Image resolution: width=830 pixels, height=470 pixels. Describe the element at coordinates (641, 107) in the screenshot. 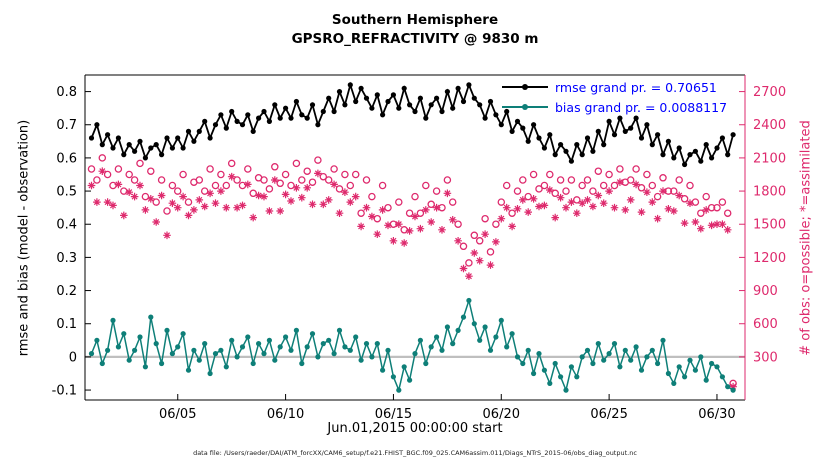

I see `legend-label-bias: bias grand pr. = 0.0088117` at that location.